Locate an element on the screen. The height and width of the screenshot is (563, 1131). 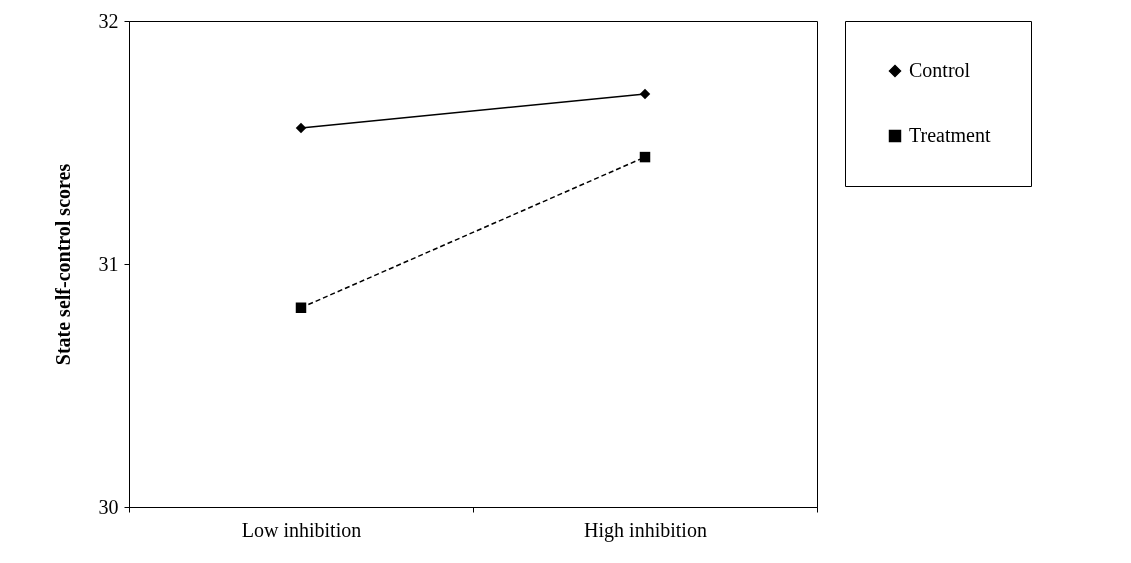
x-tick-label: Low inhibition is located at coordinates (301, 529).